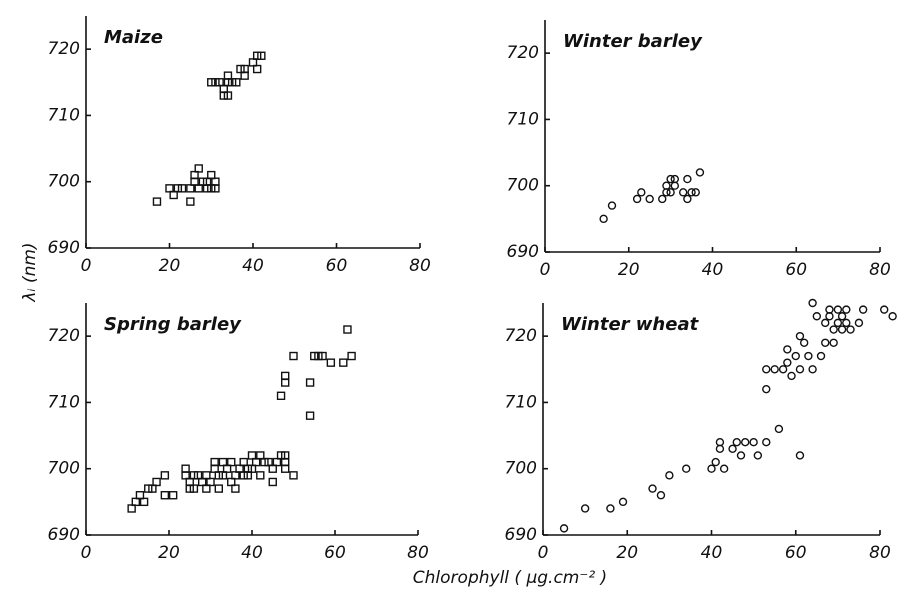 This screenshot has height=595, width=898. I want to click on panel-title: Spring barley, so click(173, 324).